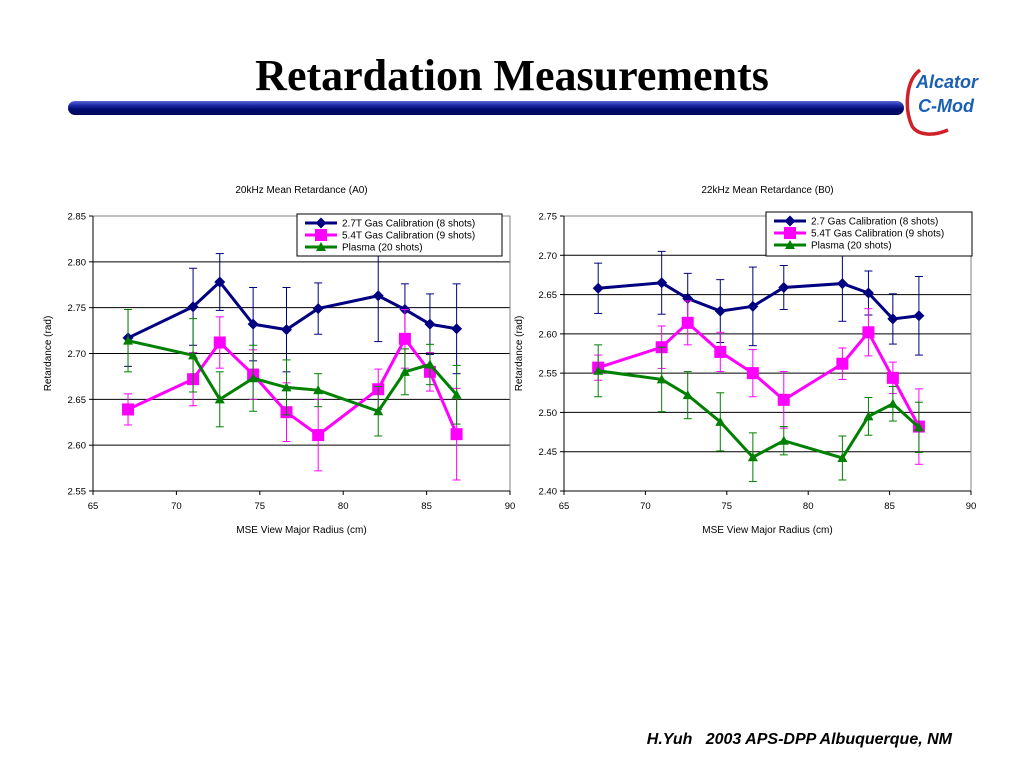 This screenshot has height=768, width=1024. Describe the element at coordinates (486, 108) in the screenshot. I see `title-underline-bar` at that location.